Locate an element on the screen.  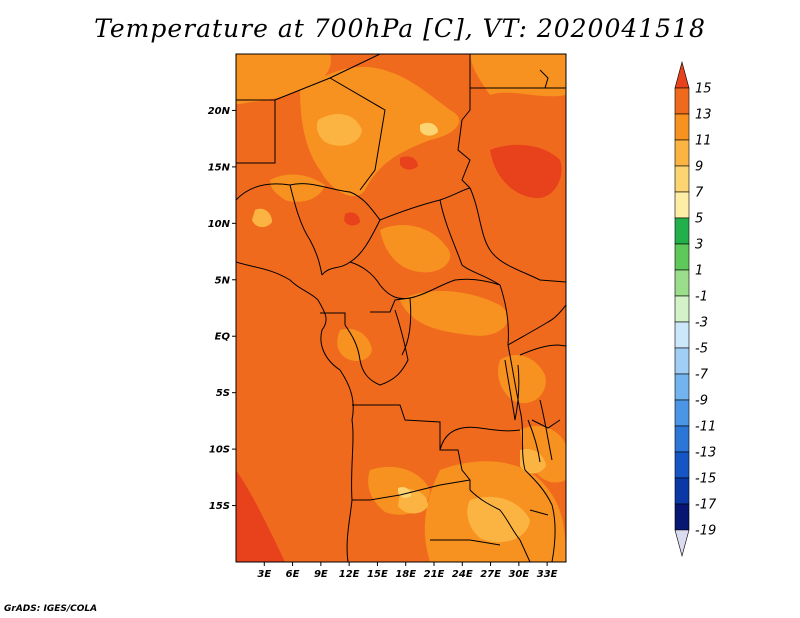
colorbar-level-label: -3 is located at coordinates (701, 323).